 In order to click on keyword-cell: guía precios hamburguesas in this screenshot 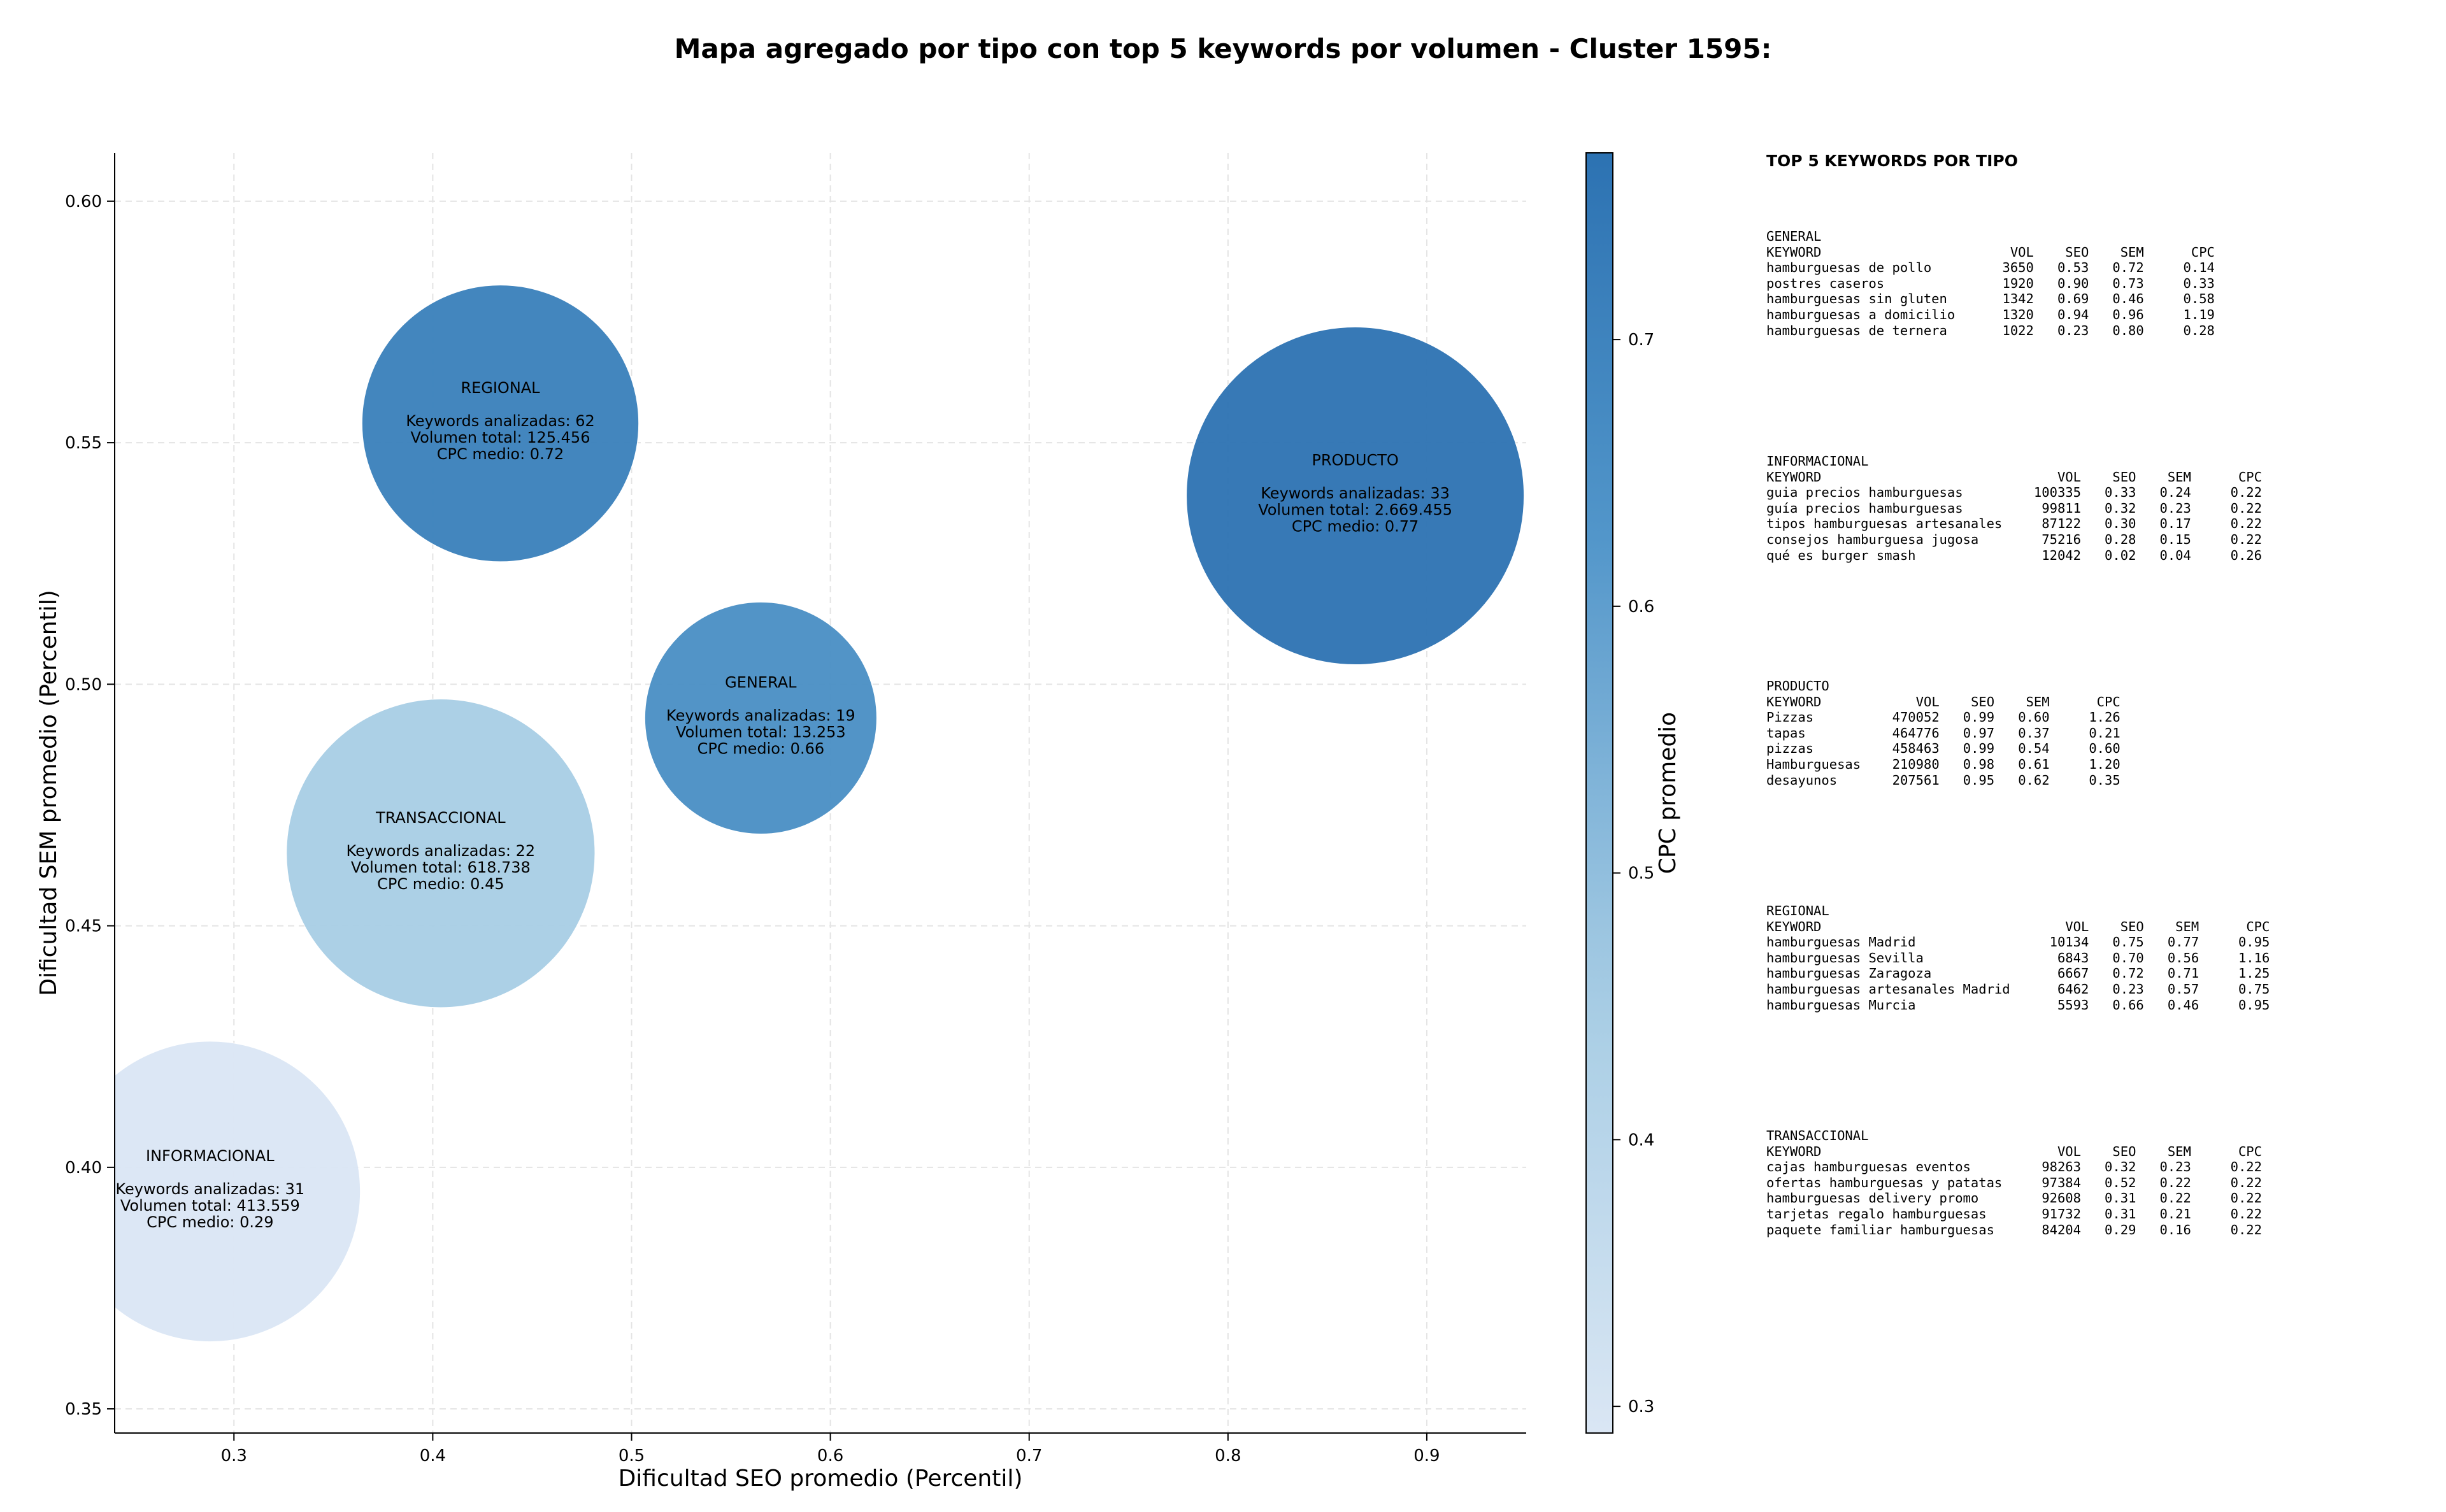, I will do `click(1865, 508)`.